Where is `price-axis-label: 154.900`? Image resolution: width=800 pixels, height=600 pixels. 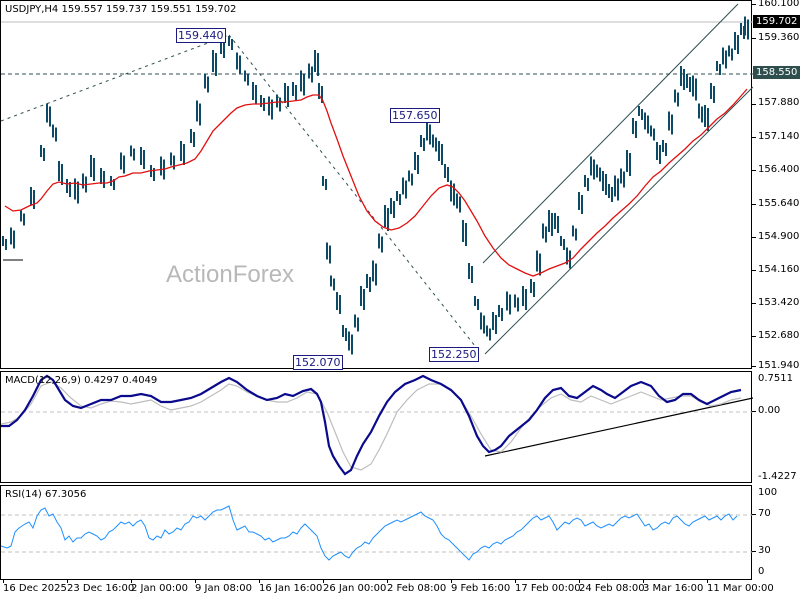
price-axis-label: 154.900 is located at coordinates (779, 236).